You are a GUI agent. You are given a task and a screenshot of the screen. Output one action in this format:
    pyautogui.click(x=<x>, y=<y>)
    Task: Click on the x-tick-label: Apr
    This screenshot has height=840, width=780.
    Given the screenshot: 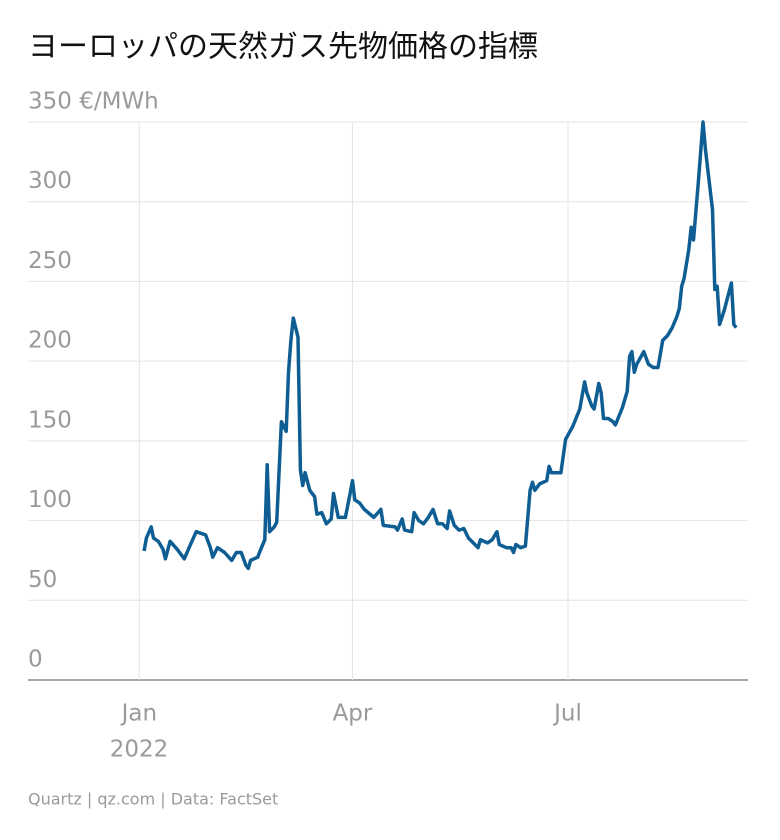 What is the action you would take?
    pyautogui.click(x=353, y=714)
    